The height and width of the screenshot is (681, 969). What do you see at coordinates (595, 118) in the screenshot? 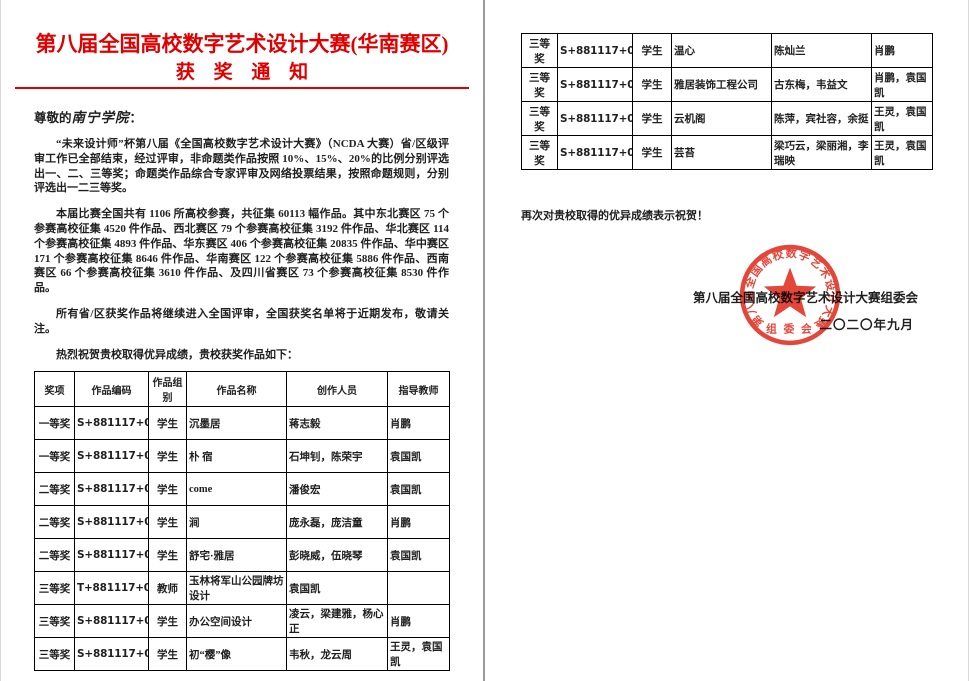
I see `code-cell: S+881117+01+004` at bounding box center [595, 118].